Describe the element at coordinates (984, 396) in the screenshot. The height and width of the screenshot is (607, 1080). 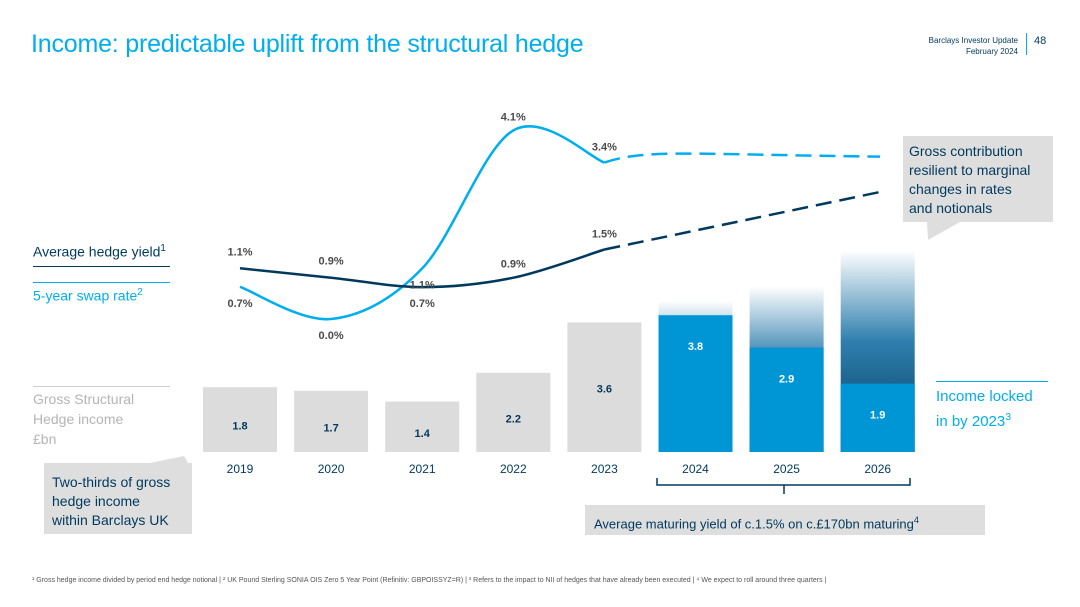
I see `locked-line-1: Income locked` at that location.